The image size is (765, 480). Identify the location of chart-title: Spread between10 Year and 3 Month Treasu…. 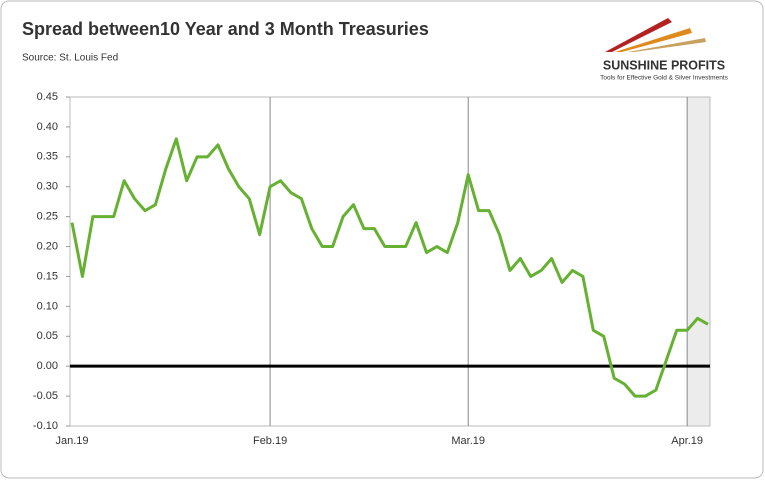
(225, 29).